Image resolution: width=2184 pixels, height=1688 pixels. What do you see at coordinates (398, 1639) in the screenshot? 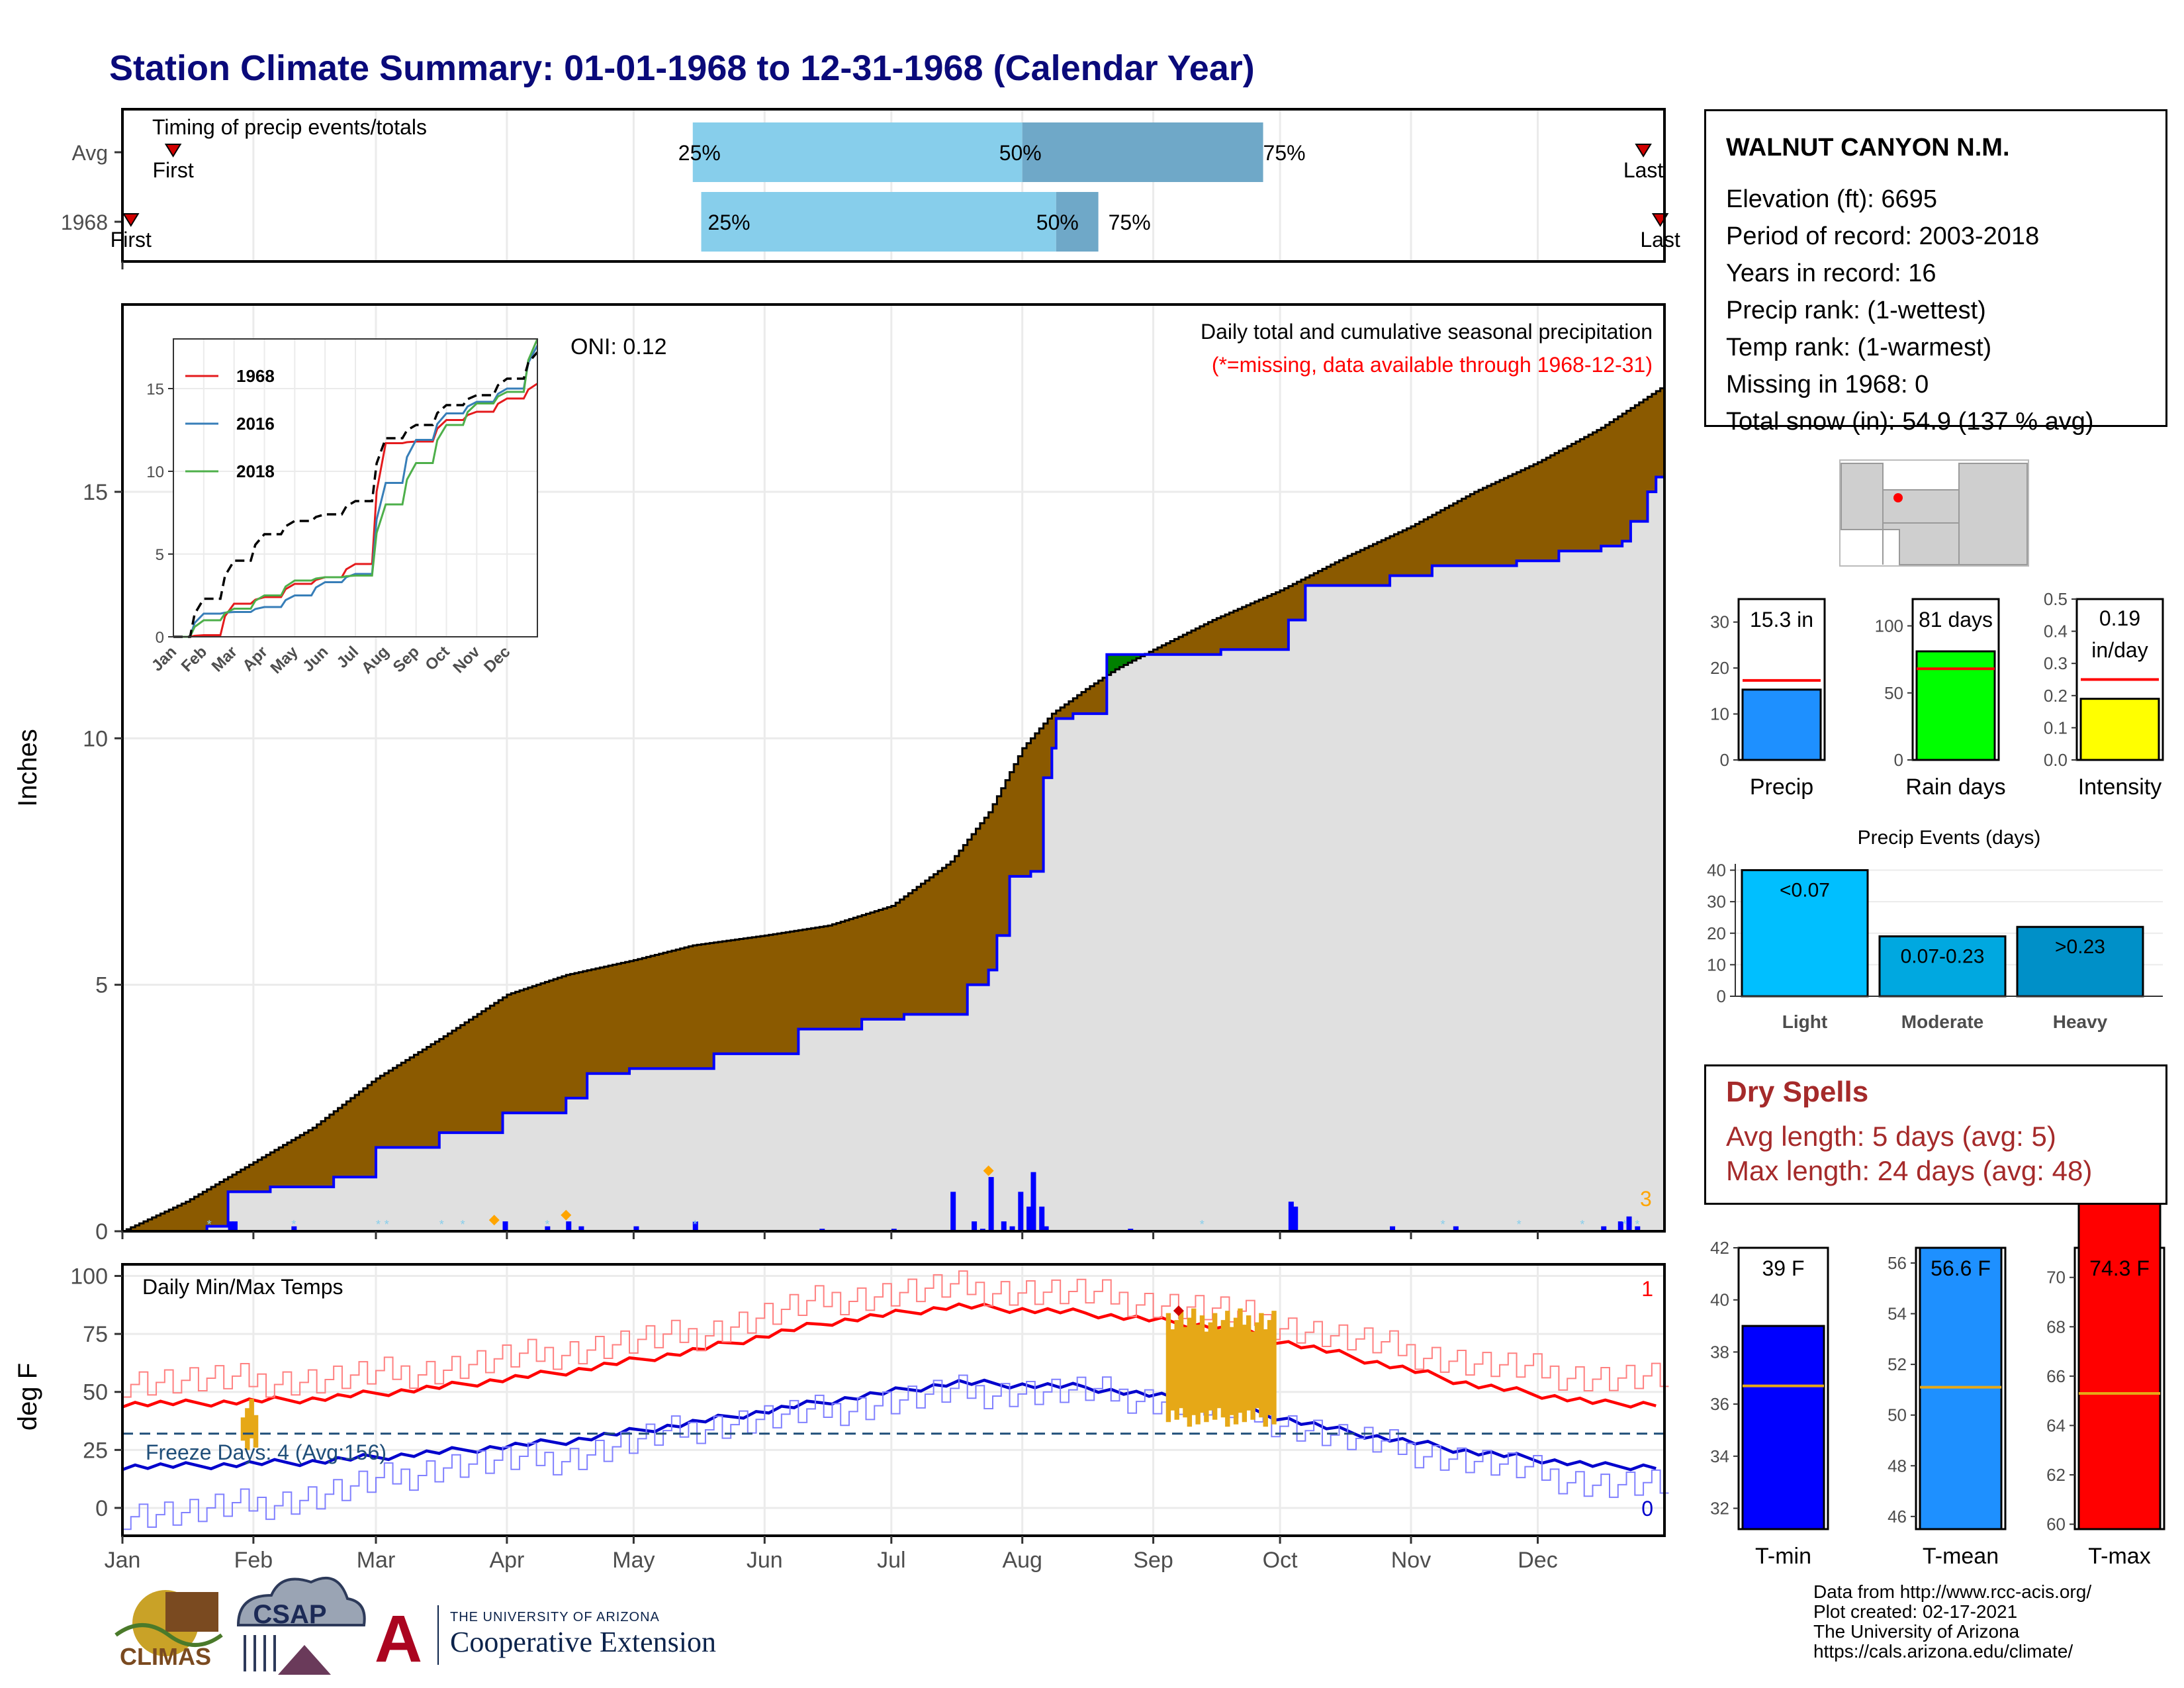
I see `ua-logo-a-icon: A` at bounding box center [398, 1639].